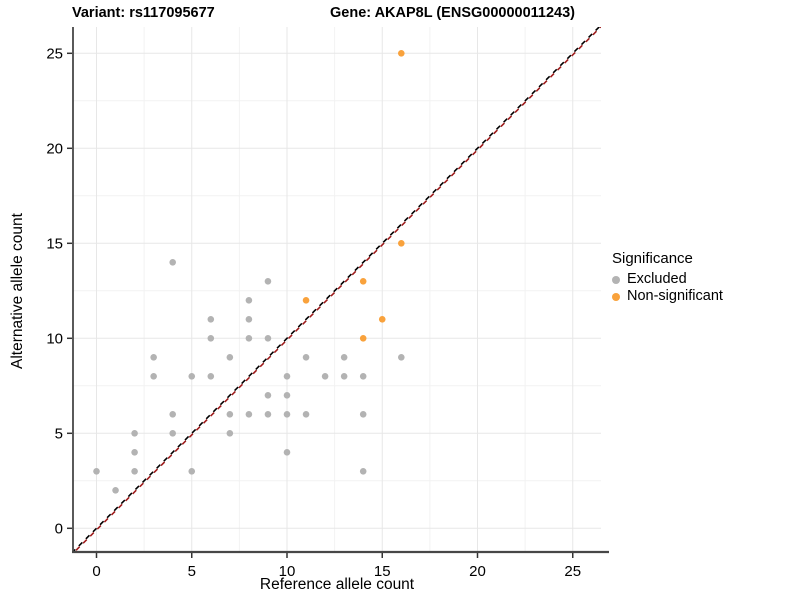 The width and height of the screenshot is (800, 600). What do you see at coordinates (453, 13) in the screenshot?
I see `gene-title: Gene: AKAP8L (ENSG00000011243)` at bounding box center [453, 13].